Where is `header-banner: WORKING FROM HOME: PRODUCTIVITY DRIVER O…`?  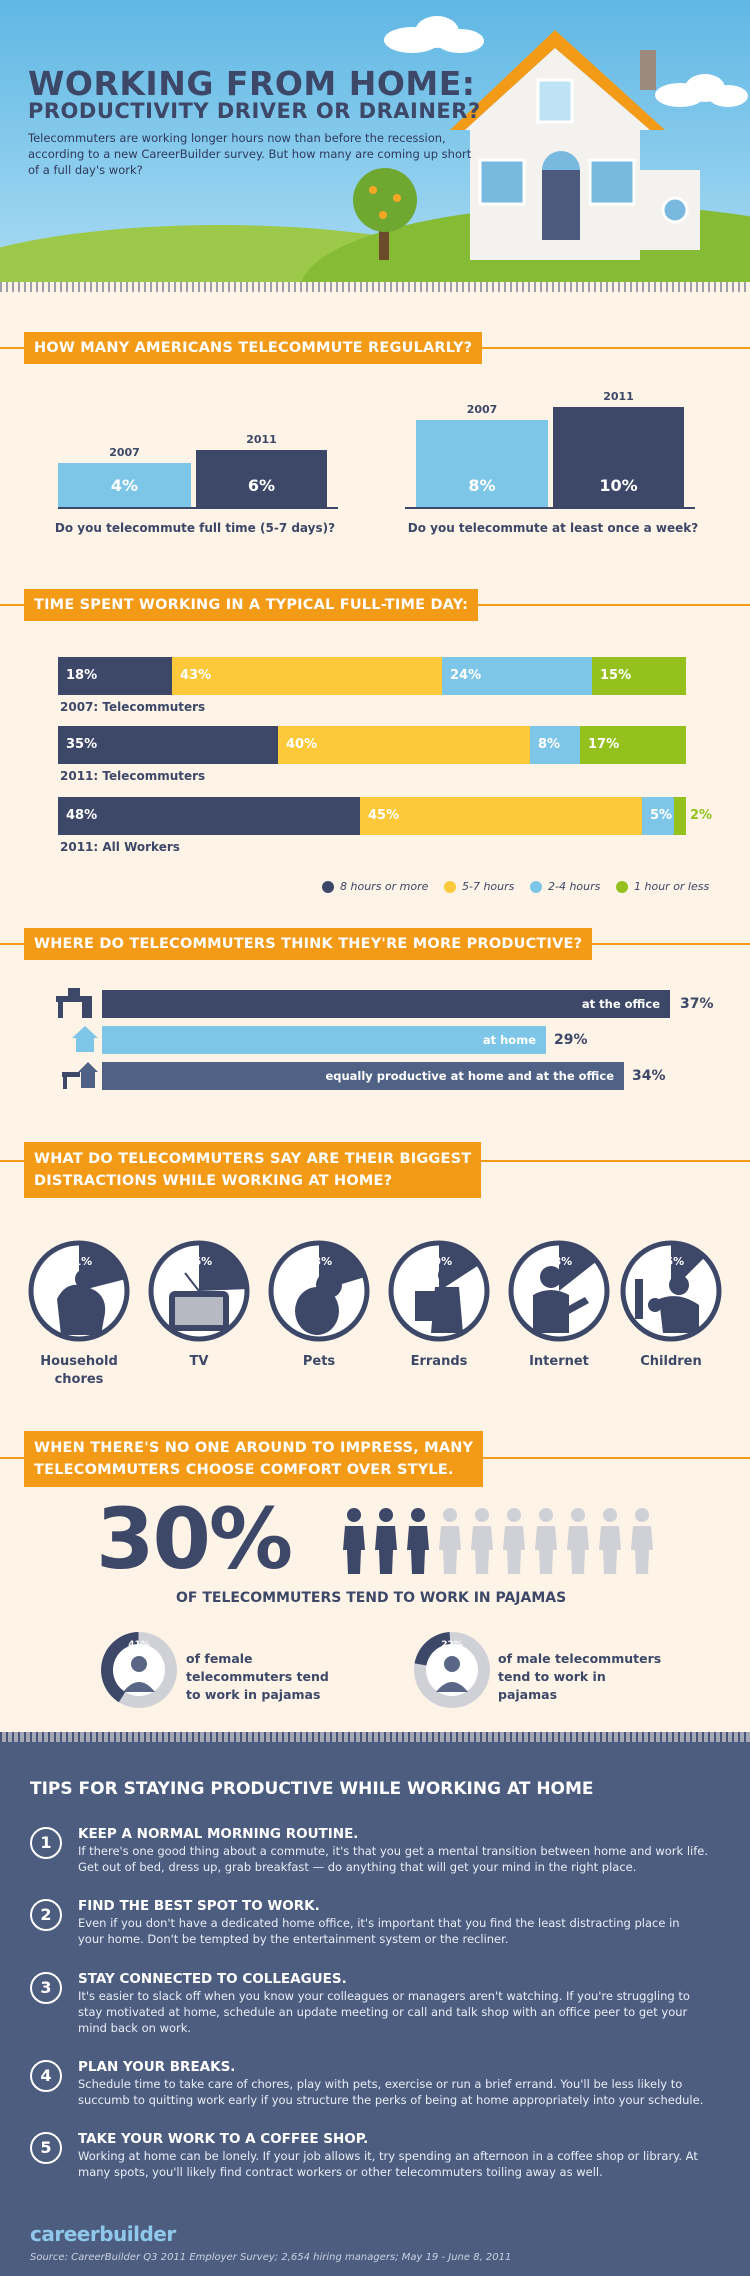 header-banner: WORKING FROM HOME: PRODUCTIVITY DRIVER O… is located at coordinates (375, 141).